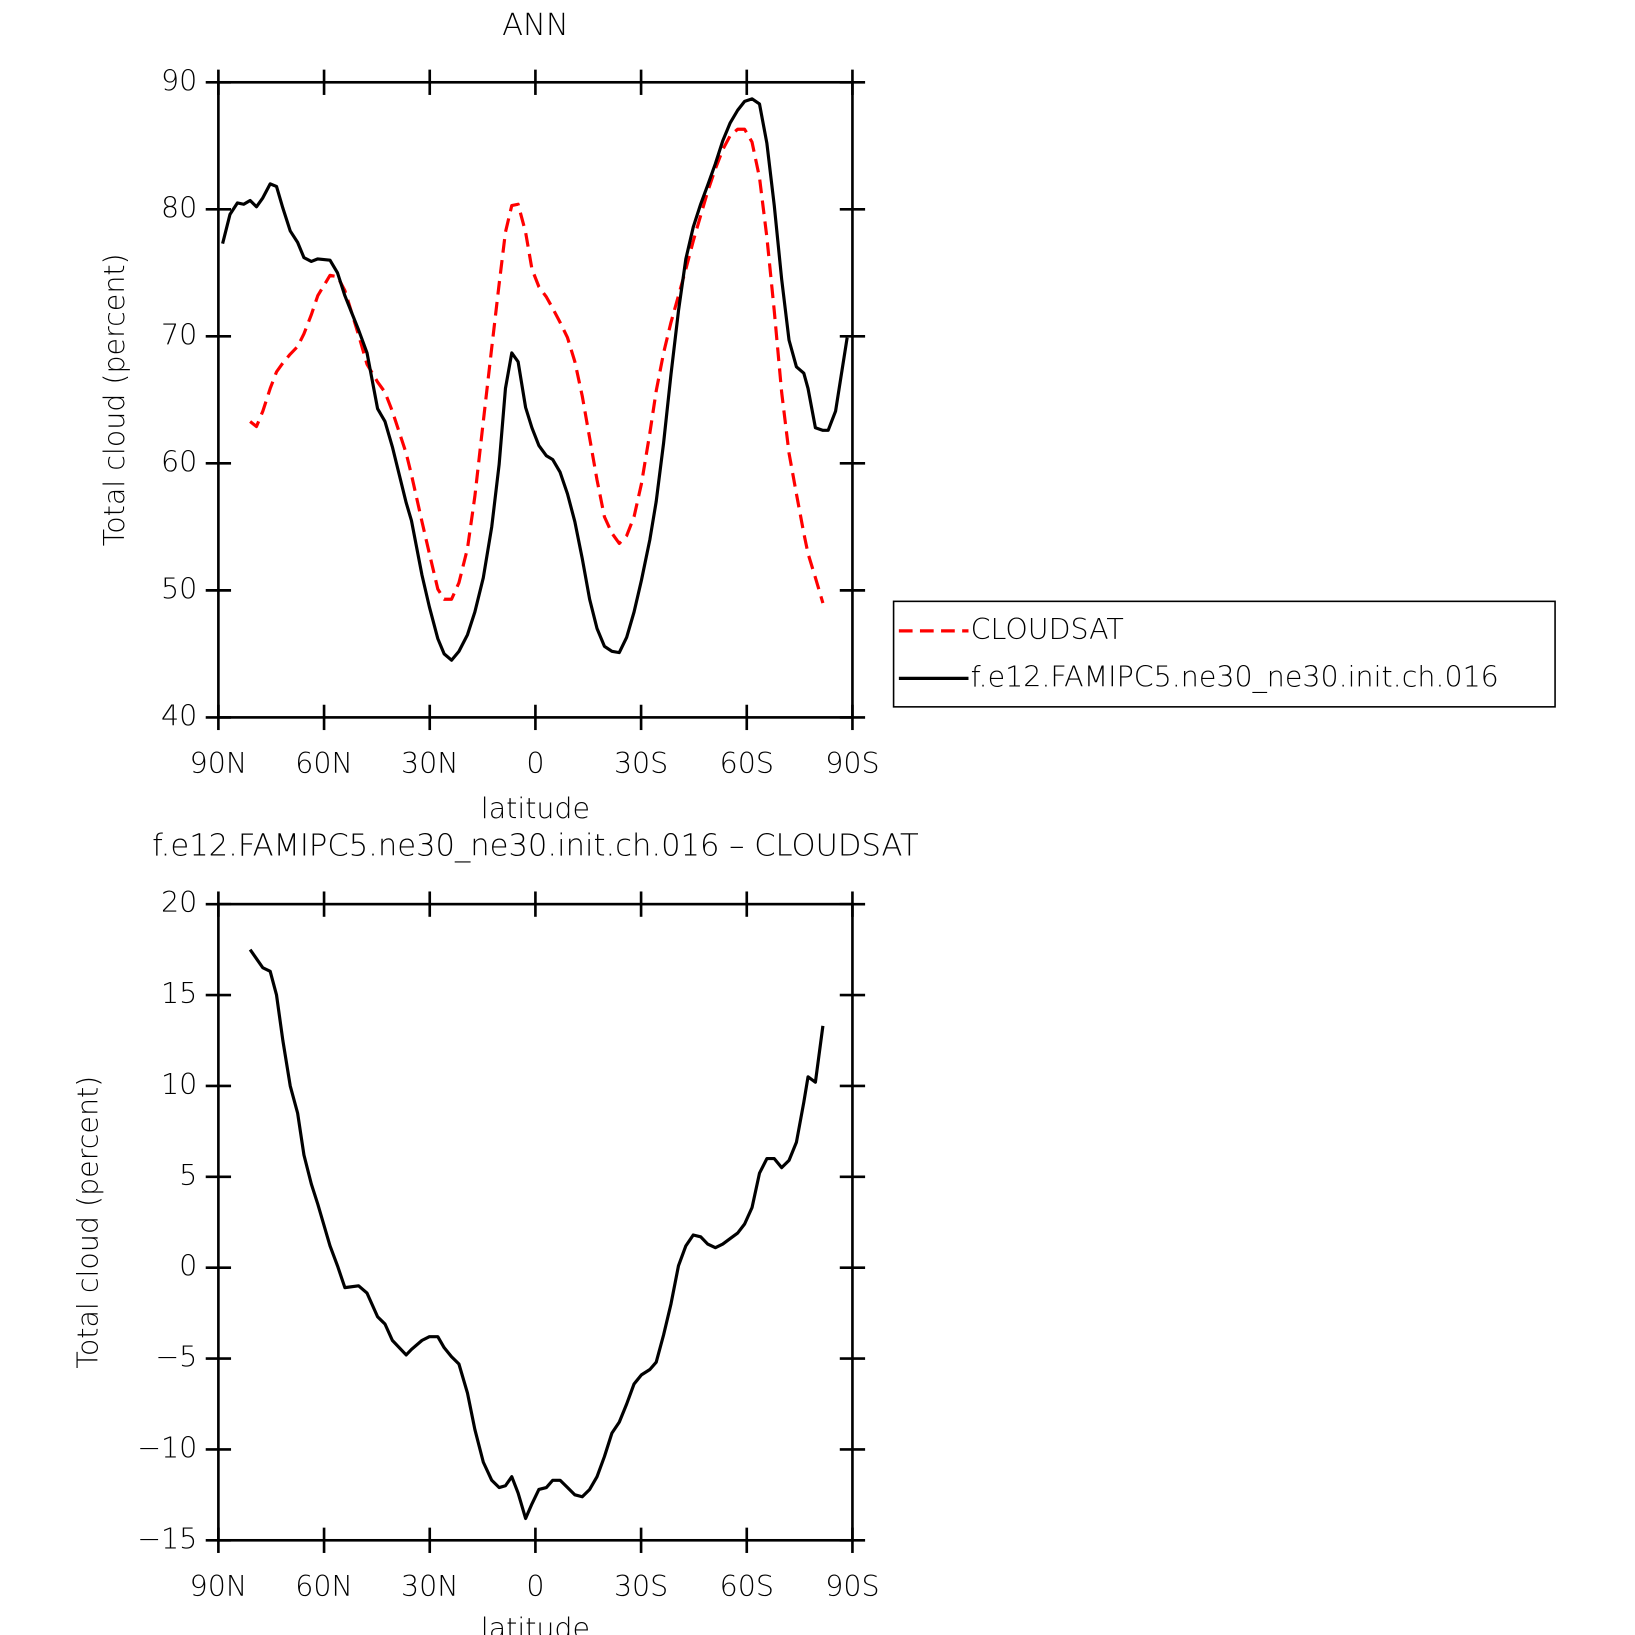 The height and width of the screenshot is (1635, 1635). Describe the element at coordinates (179, 993) in the screenshot. I see `y-tick-label: 15` at that location.